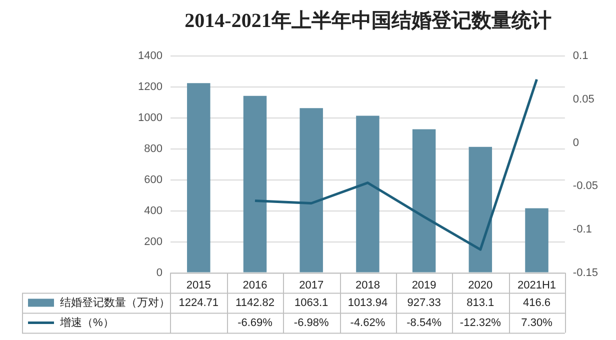  I want to click on y2-tick-label: 0.1, so click(580, 56).